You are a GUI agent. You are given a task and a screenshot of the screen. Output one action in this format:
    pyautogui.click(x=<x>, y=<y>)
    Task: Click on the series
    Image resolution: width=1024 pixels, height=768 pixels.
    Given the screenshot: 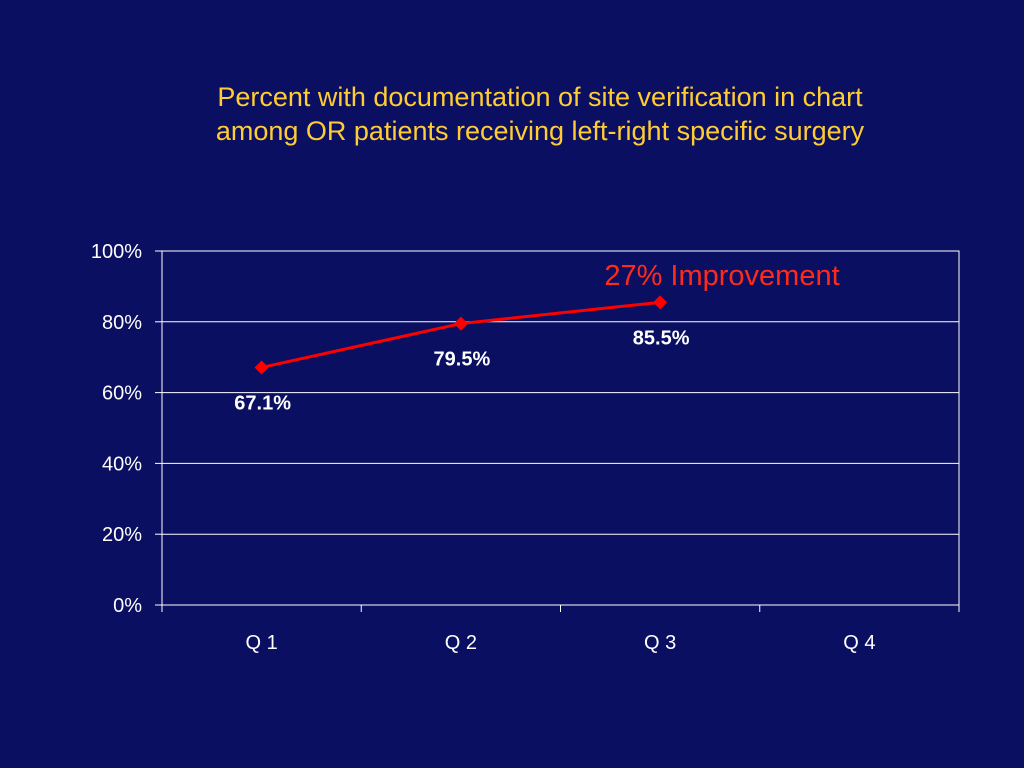 What is the action you would take?
    pyautogui.click(x=461, y=335)
    